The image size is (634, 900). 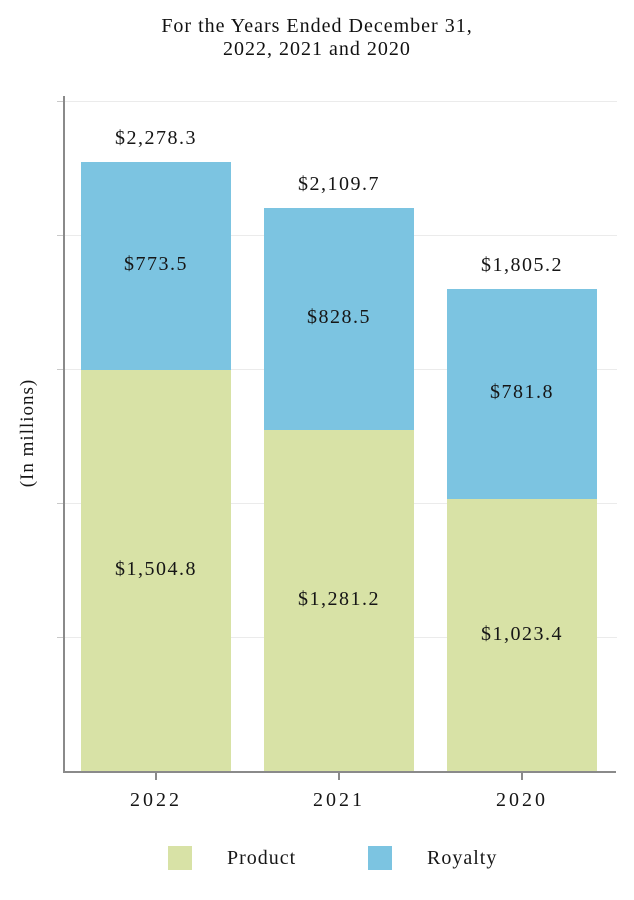 I want to click on bar-segment-product-2021, so click(x=339, y=601).